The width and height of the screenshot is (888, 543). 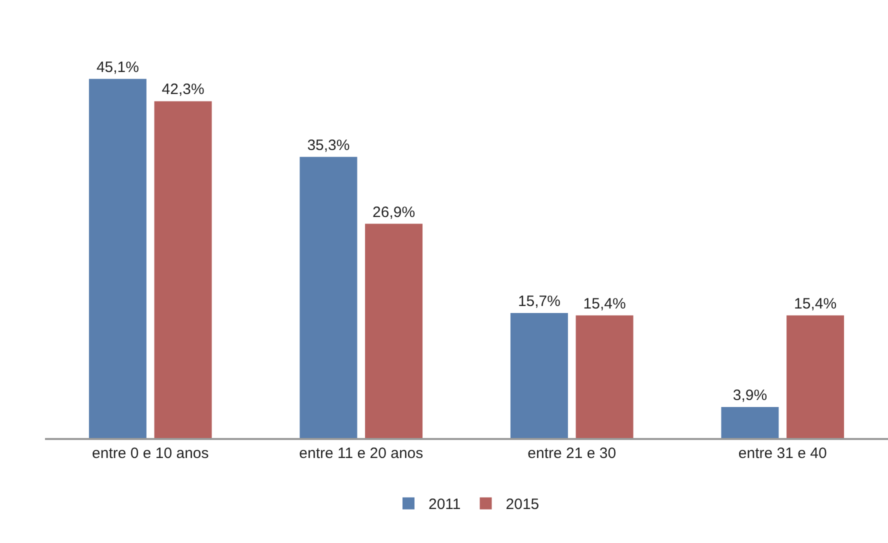 What do you see at coordinates (150, 453) in the screenshot?
I see `x-tick-label: entre 0 e 10 anos` at bounding box center [150, 453].